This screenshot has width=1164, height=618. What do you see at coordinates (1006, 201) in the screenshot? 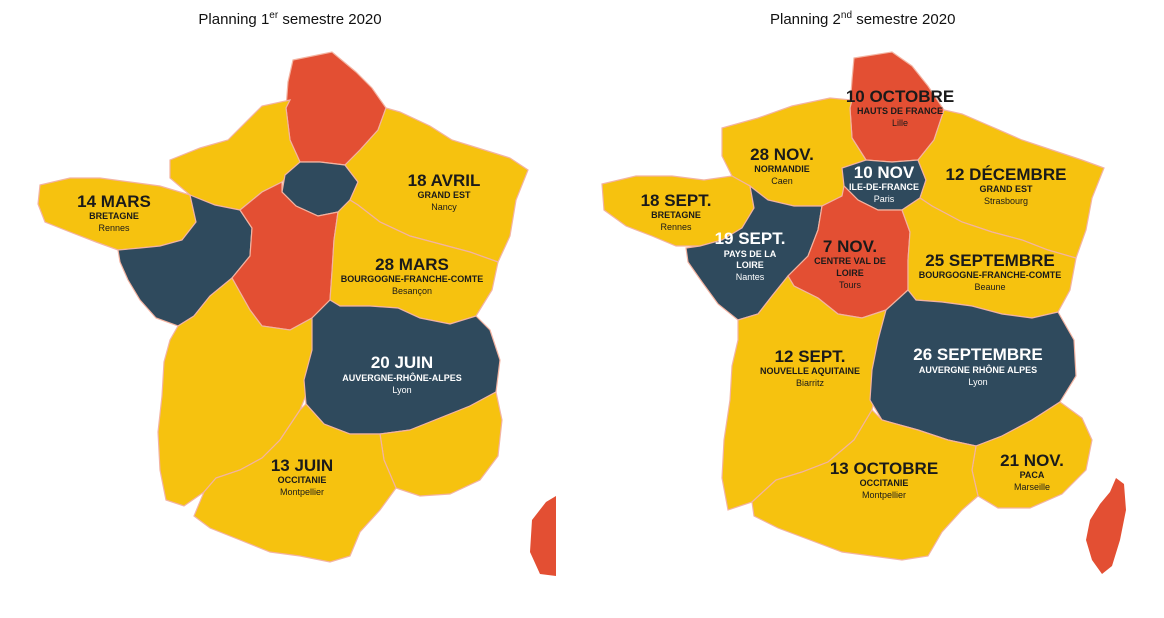
I see `label-city: Strasbourg` at bounding box center [1006, 201].